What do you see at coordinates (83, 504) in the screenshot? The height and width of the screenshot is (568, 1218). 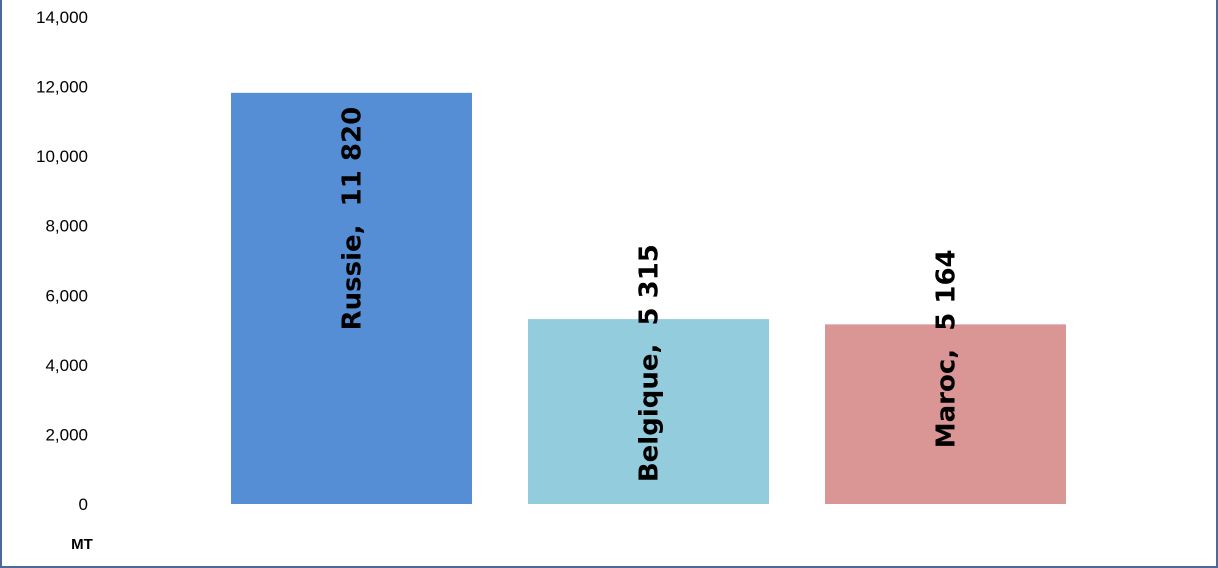 I see `y-tick-label: 0` at bounding box center [83, 504].